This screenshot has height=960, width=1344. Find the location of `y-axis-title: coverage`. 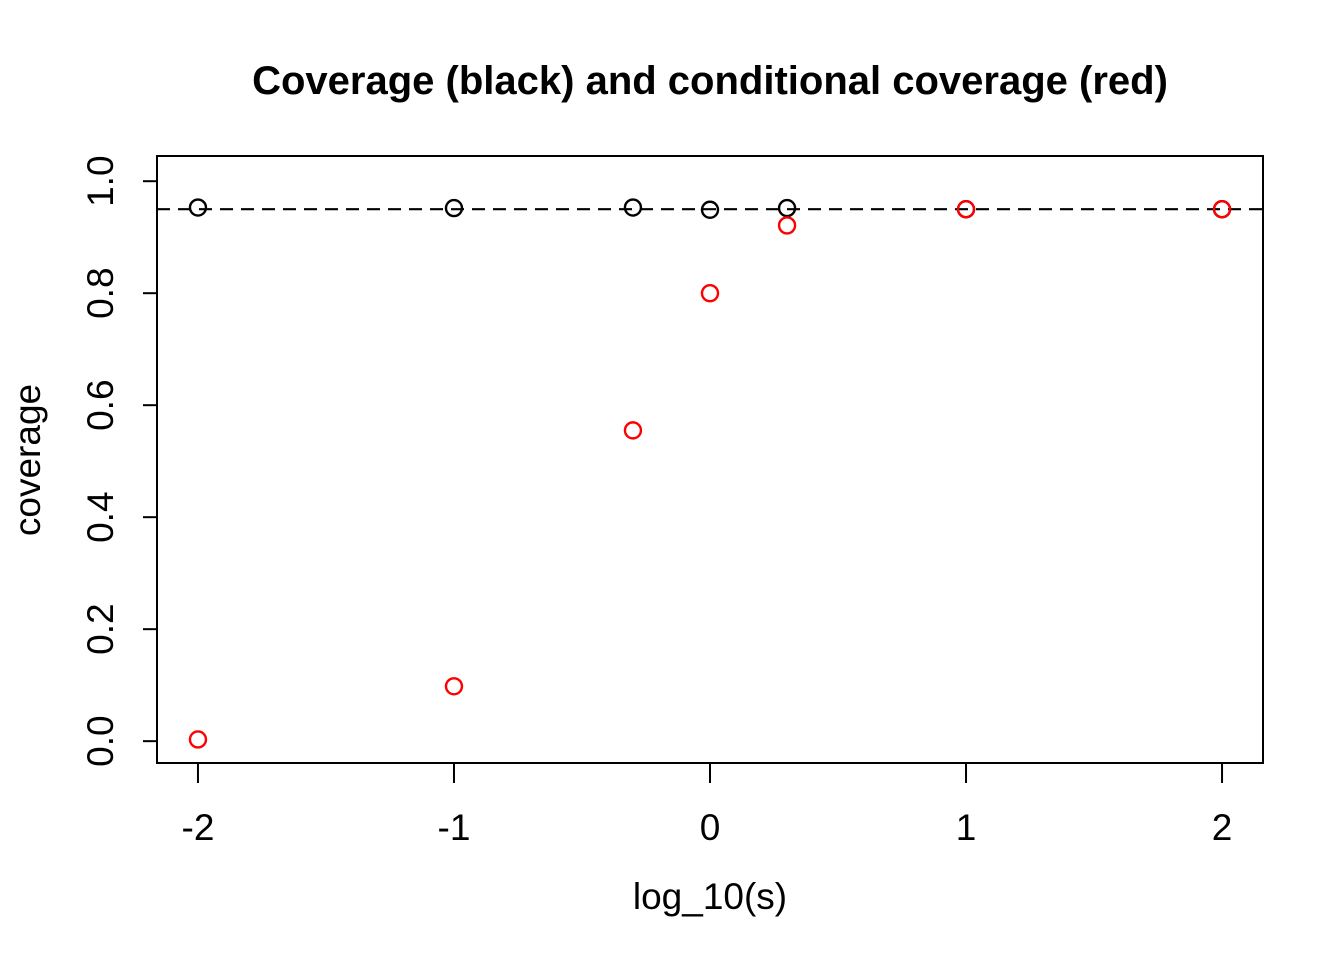

y-axis-title: coverage is located at coordinates (27, 460).